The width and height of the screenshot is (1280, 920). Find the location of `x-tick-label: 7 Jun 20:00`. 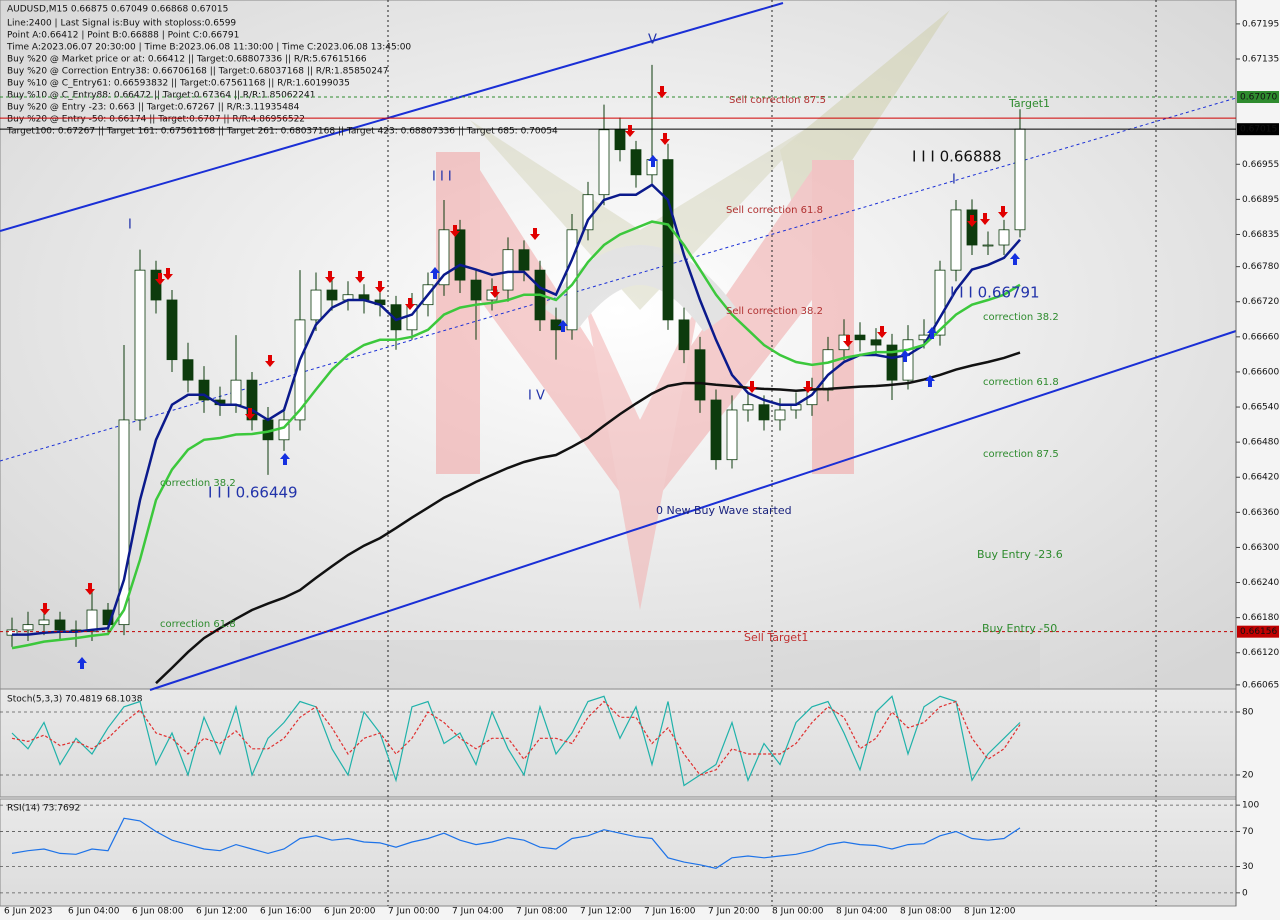

x-tick-label: 7 Jun 20:00 is located at coordinates (734, 912).